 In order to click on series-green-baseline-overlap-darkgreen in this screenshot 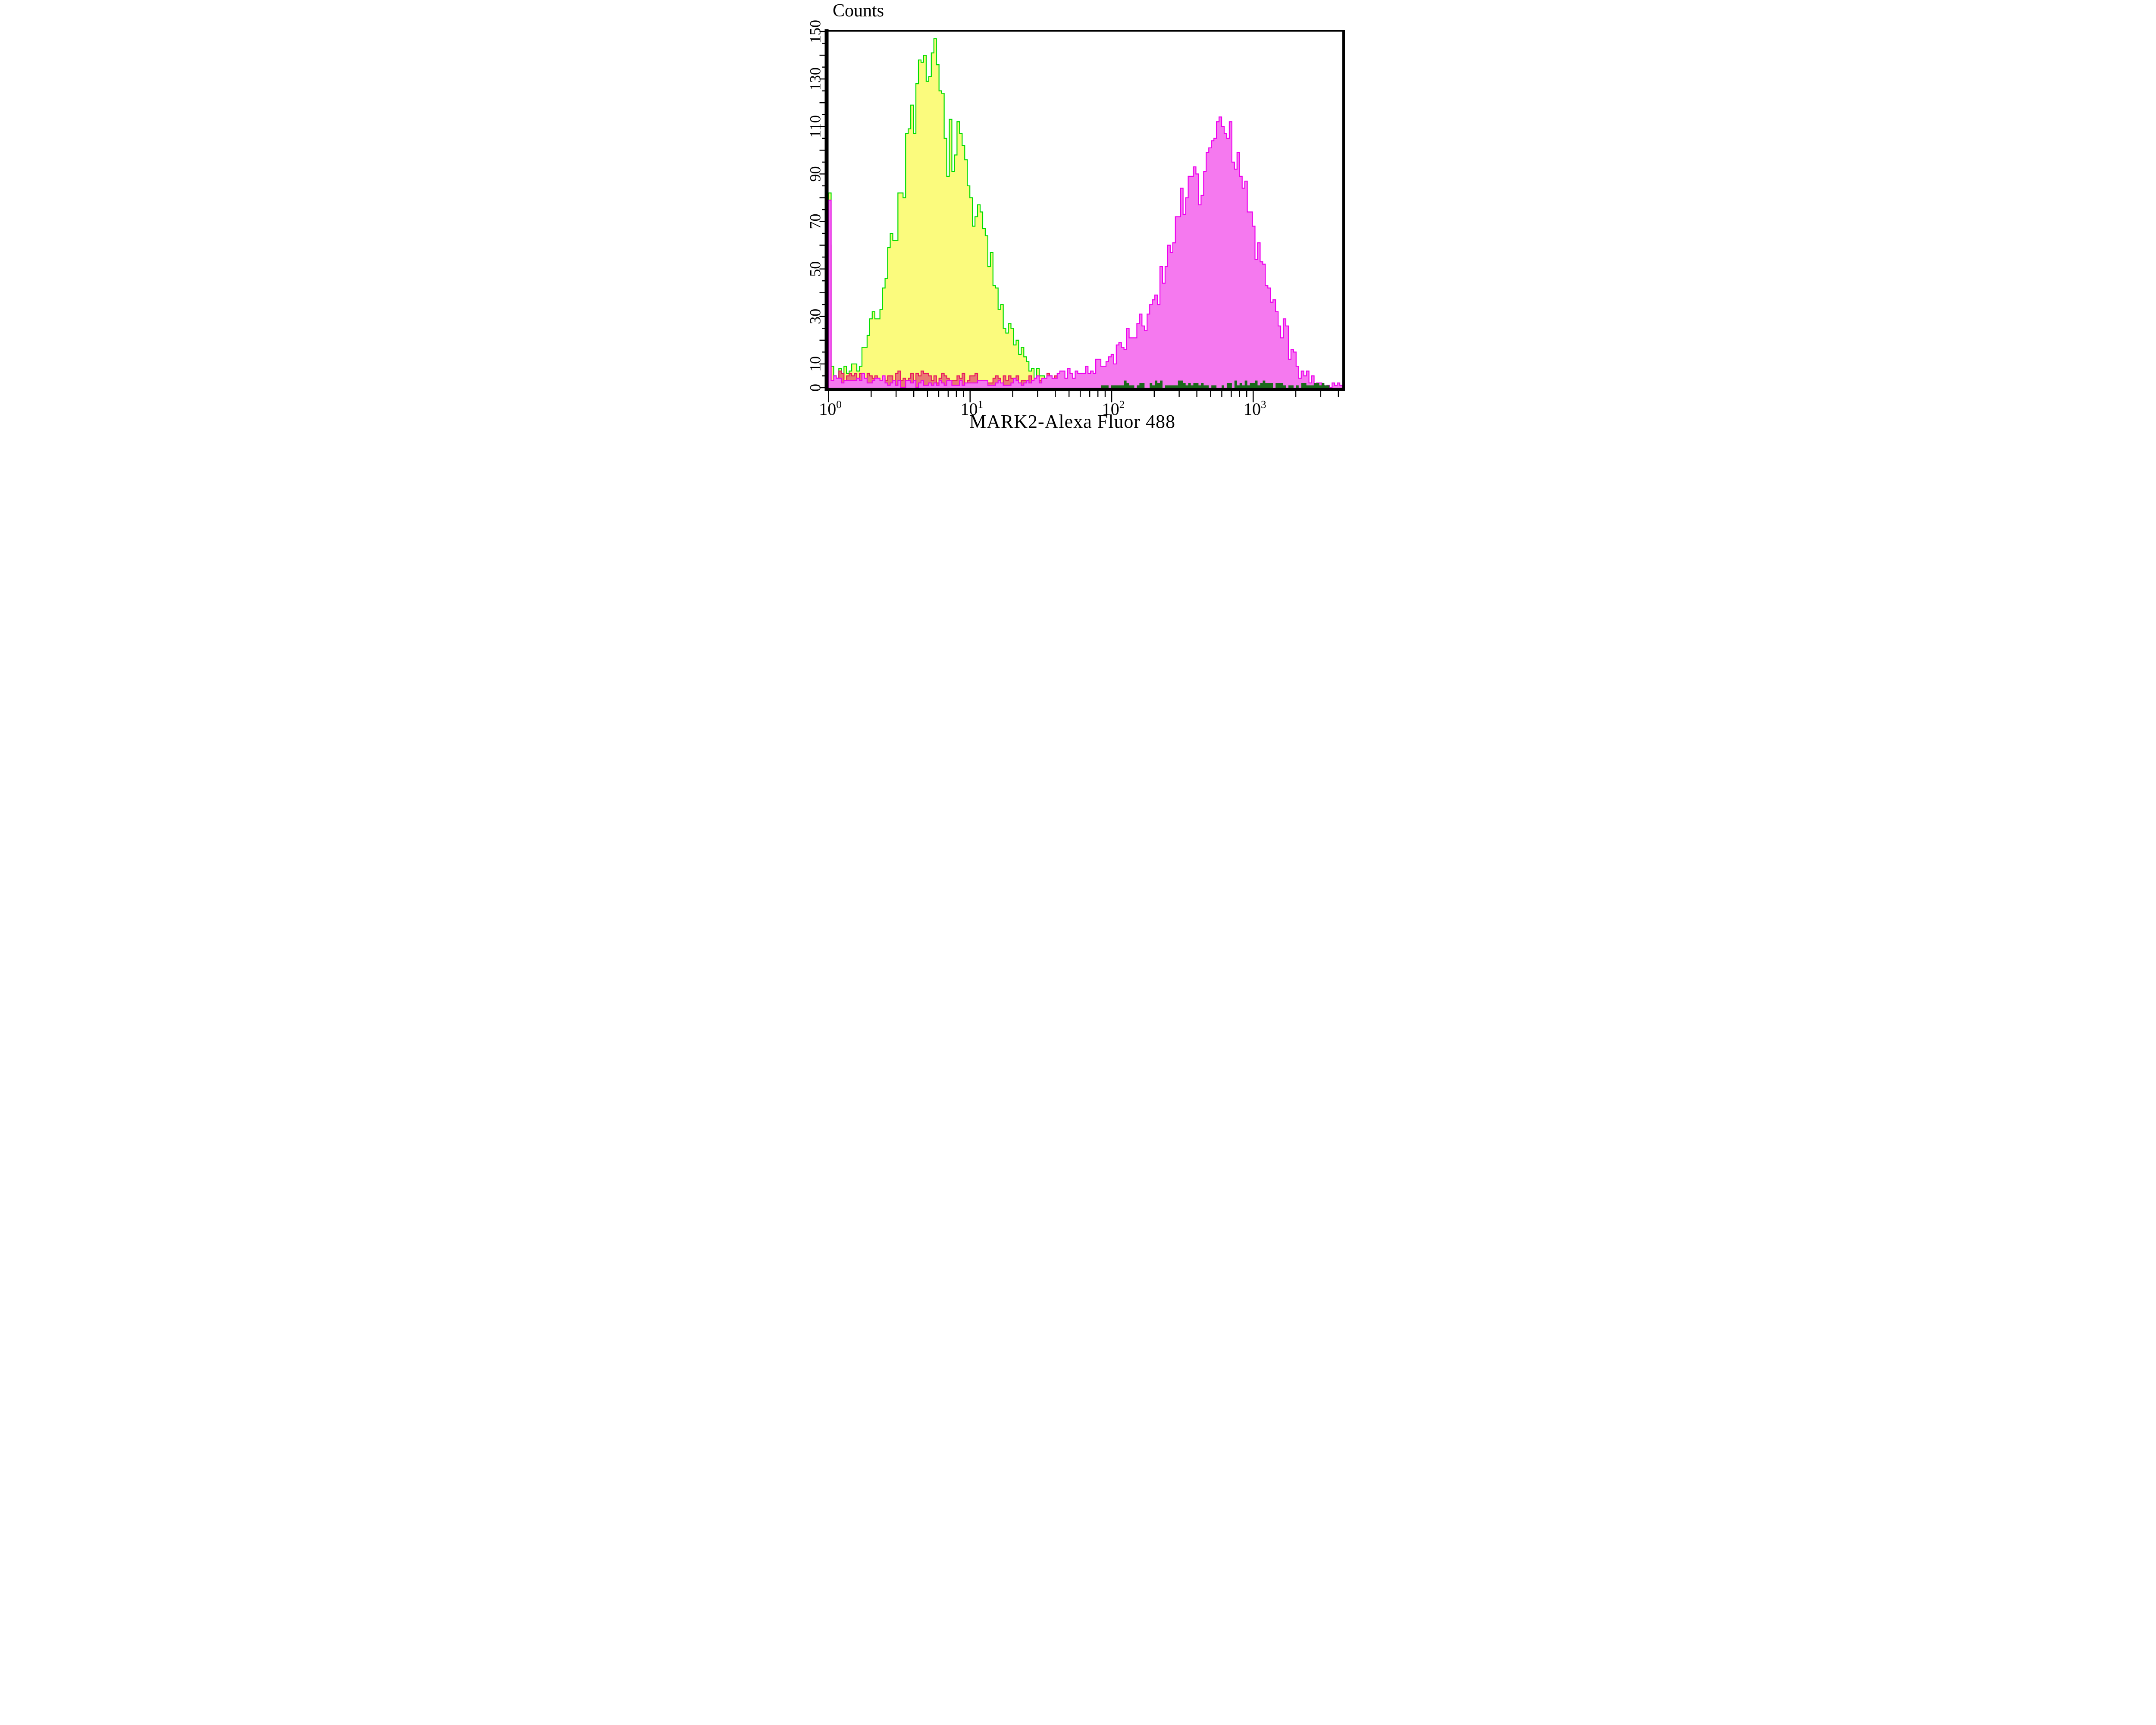, I will do `click(1085, 384)`.